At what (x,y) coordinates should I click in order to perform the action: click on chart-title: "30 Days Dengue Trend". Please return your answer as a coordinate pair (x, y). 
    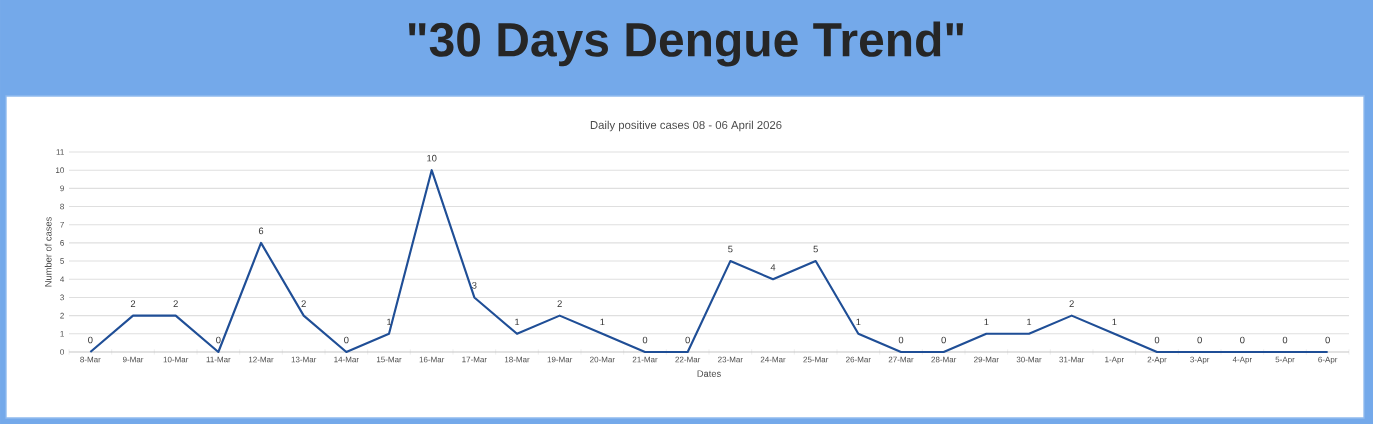
    Looking at the image, I should click on (686, 44).